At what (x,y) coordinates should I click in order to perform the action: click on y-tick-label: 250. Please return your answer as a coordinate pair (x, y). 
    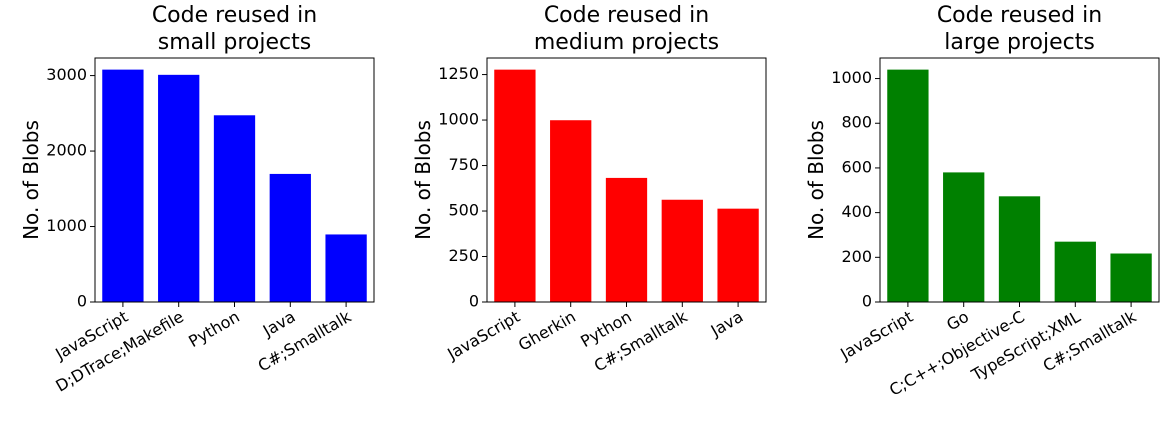
    Looking at the image, I should click on (463, 255).